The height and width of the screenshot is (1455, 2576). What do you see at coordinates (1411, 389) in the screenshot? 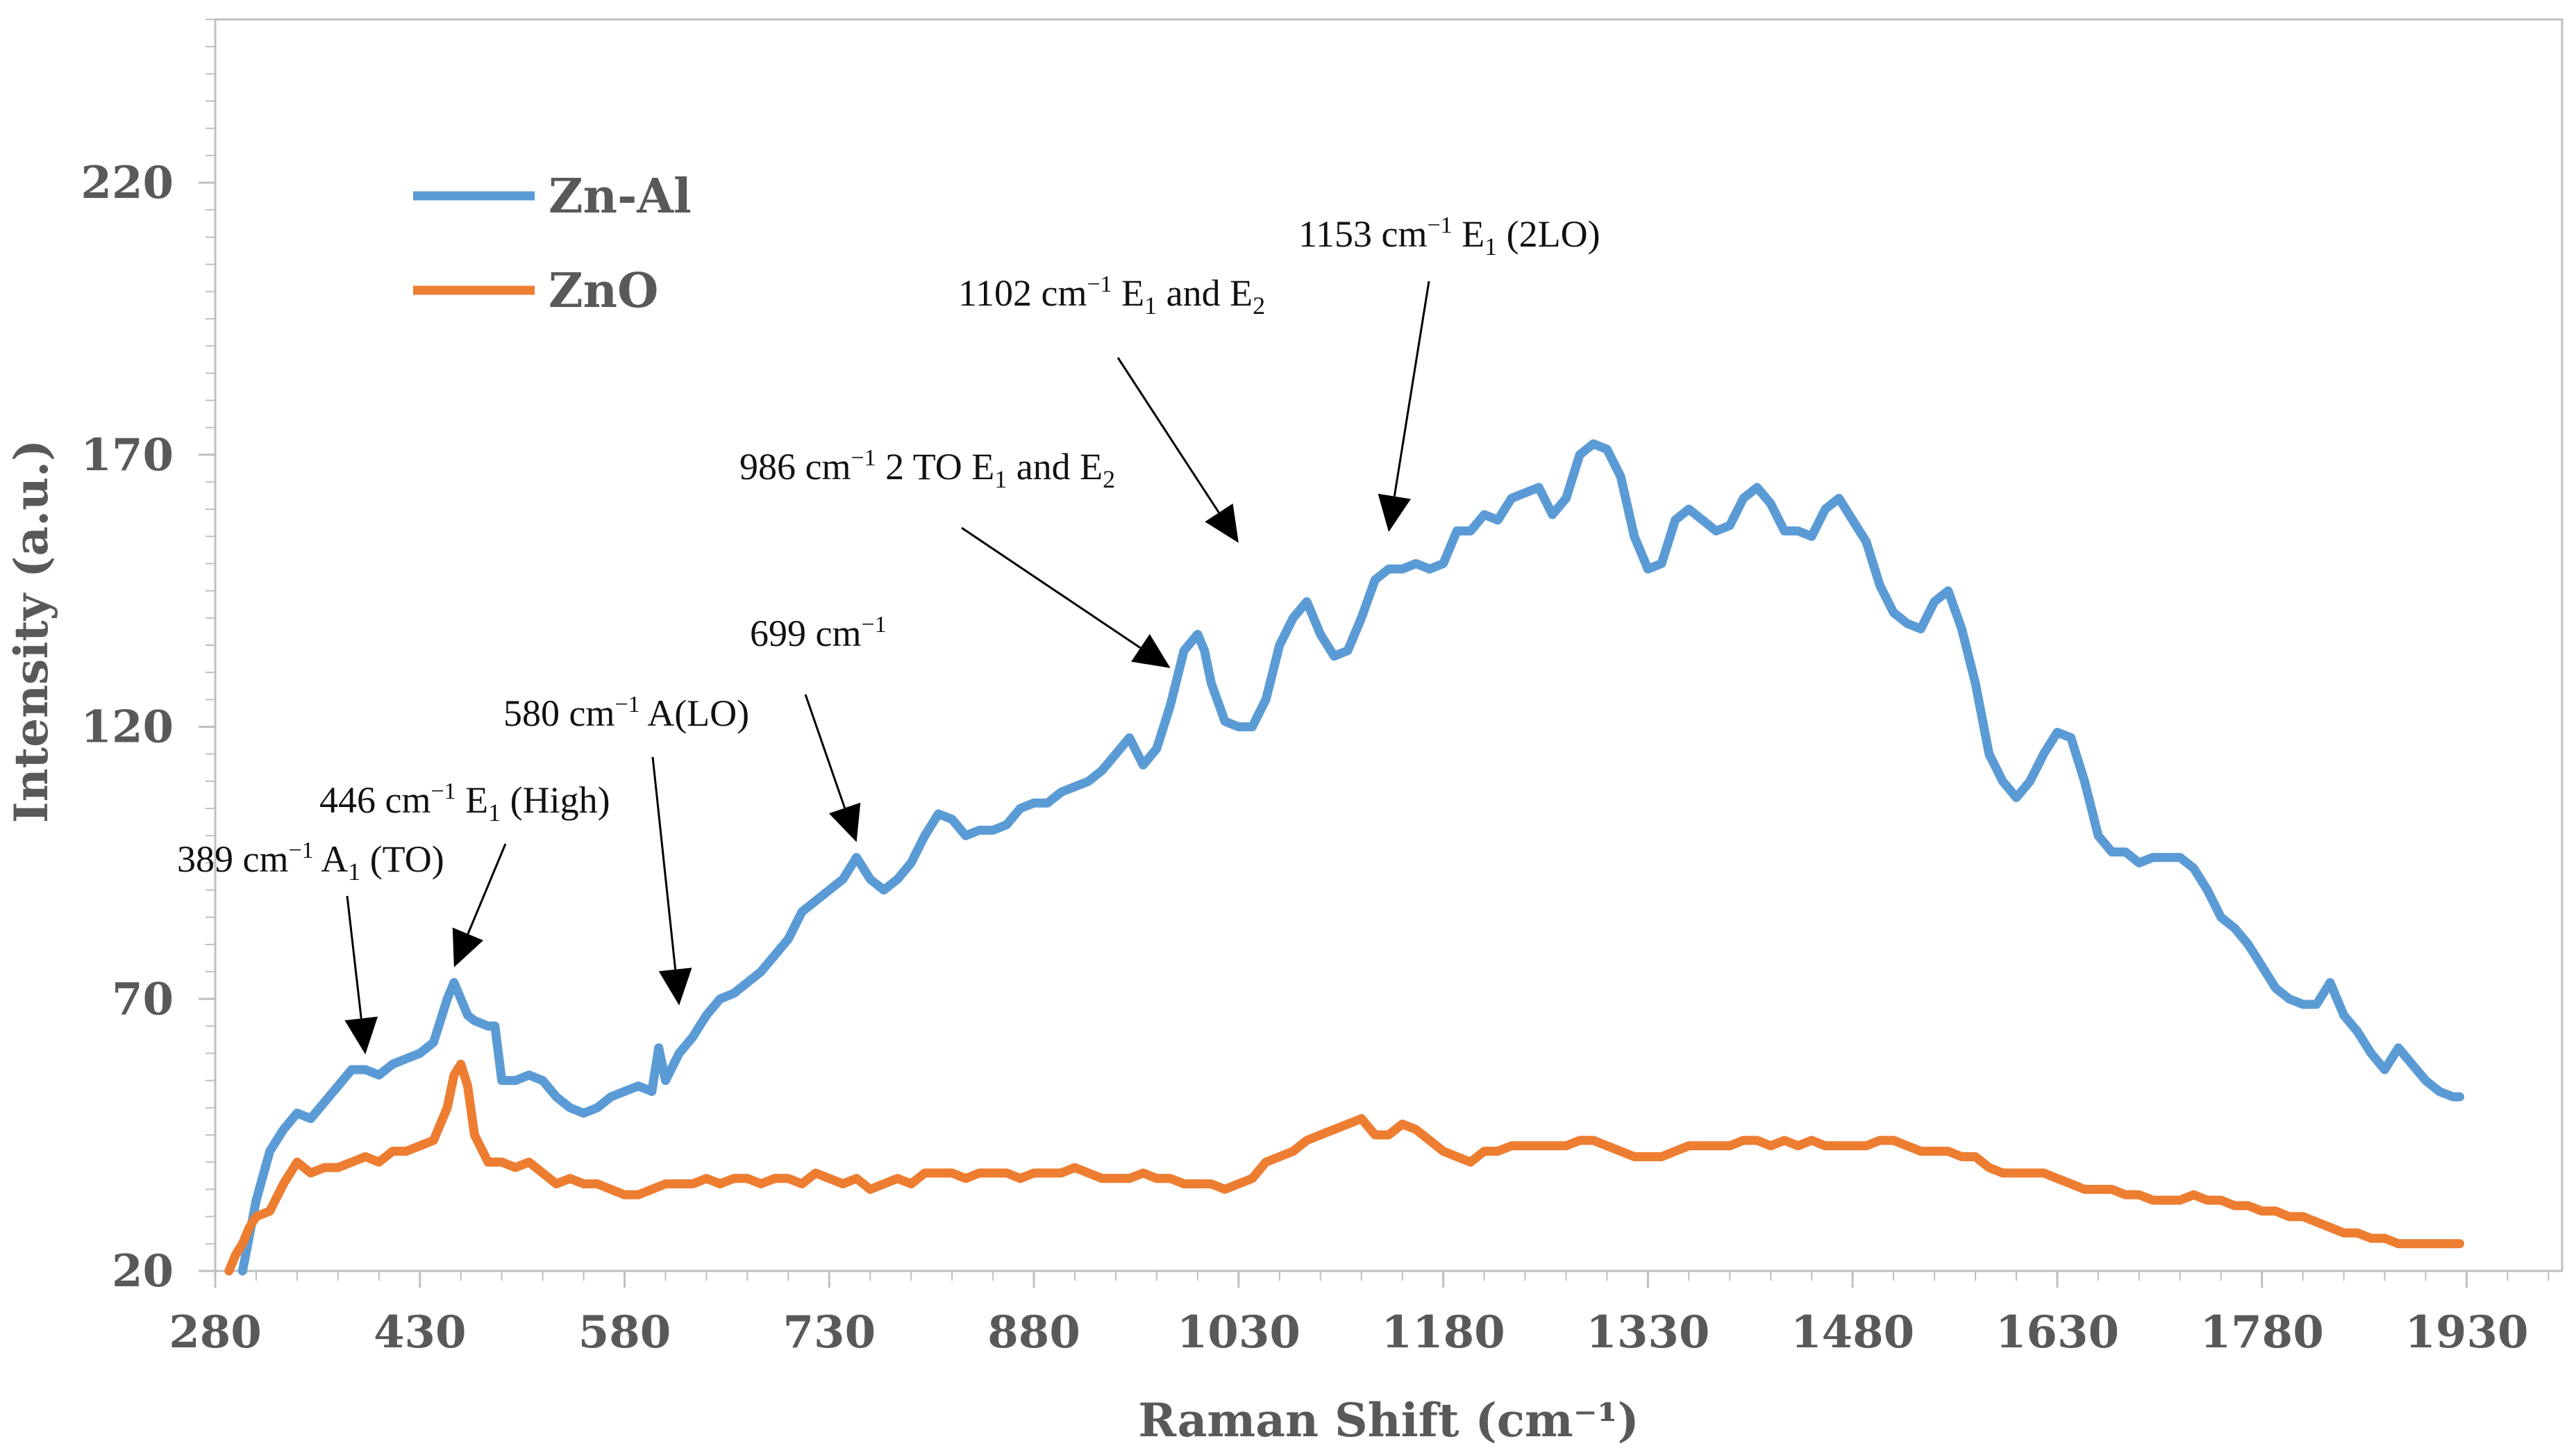
I see `annotation-1153-arrow` at bounding box center [1411, 389].